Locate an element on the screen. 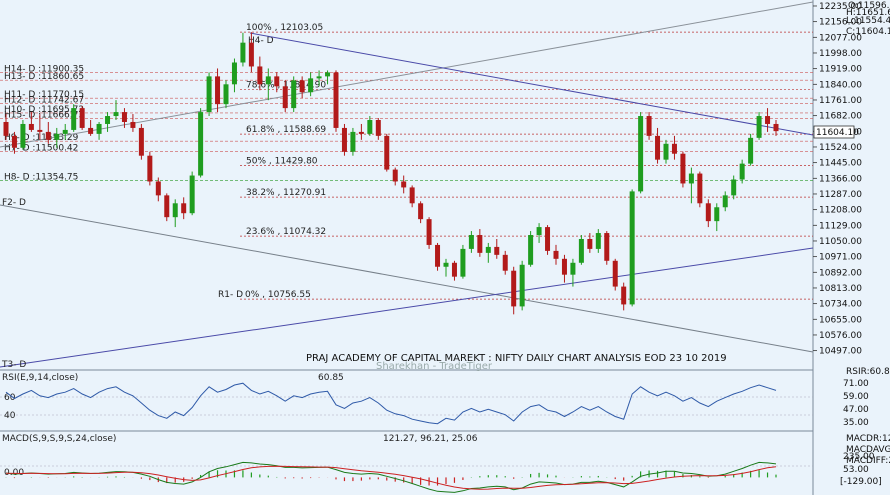 This screenshot has height=495, width=890. sr-level-label: H7- D :11500.42 is located at coordinates (41, 149).